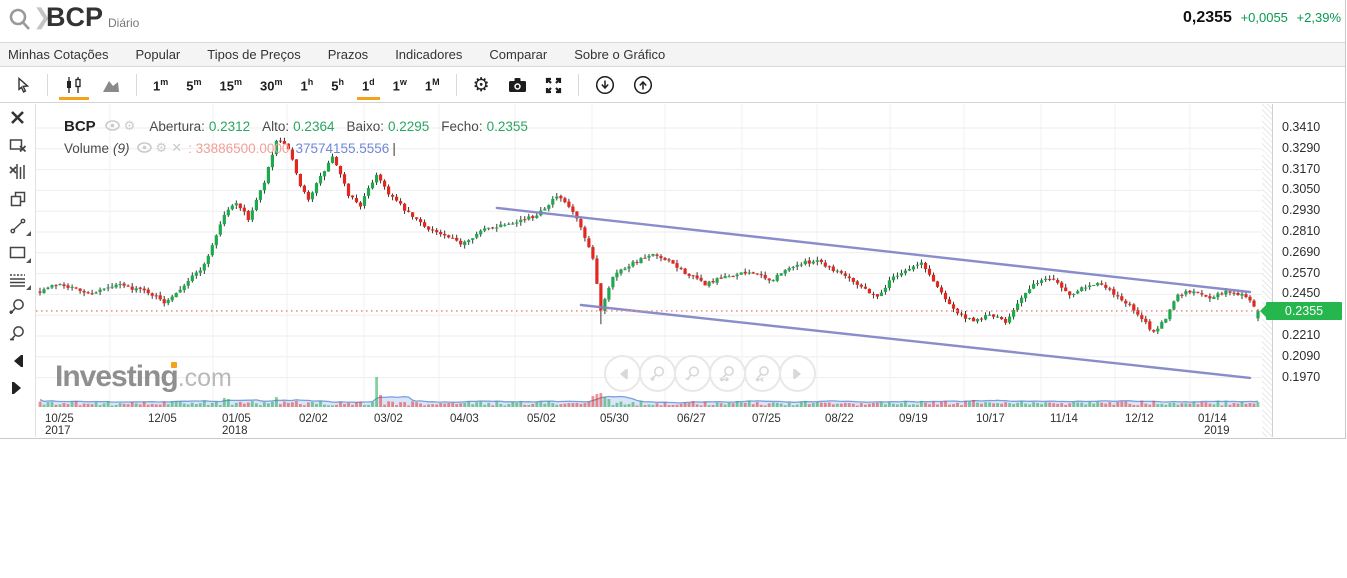 Image resolution: width=1347 pixels, height=578 pixels. What do you see at coordinates (692, 373) in the screenshot?
I see `nav-zoom-out-icon` at bounding box center [692, 373].